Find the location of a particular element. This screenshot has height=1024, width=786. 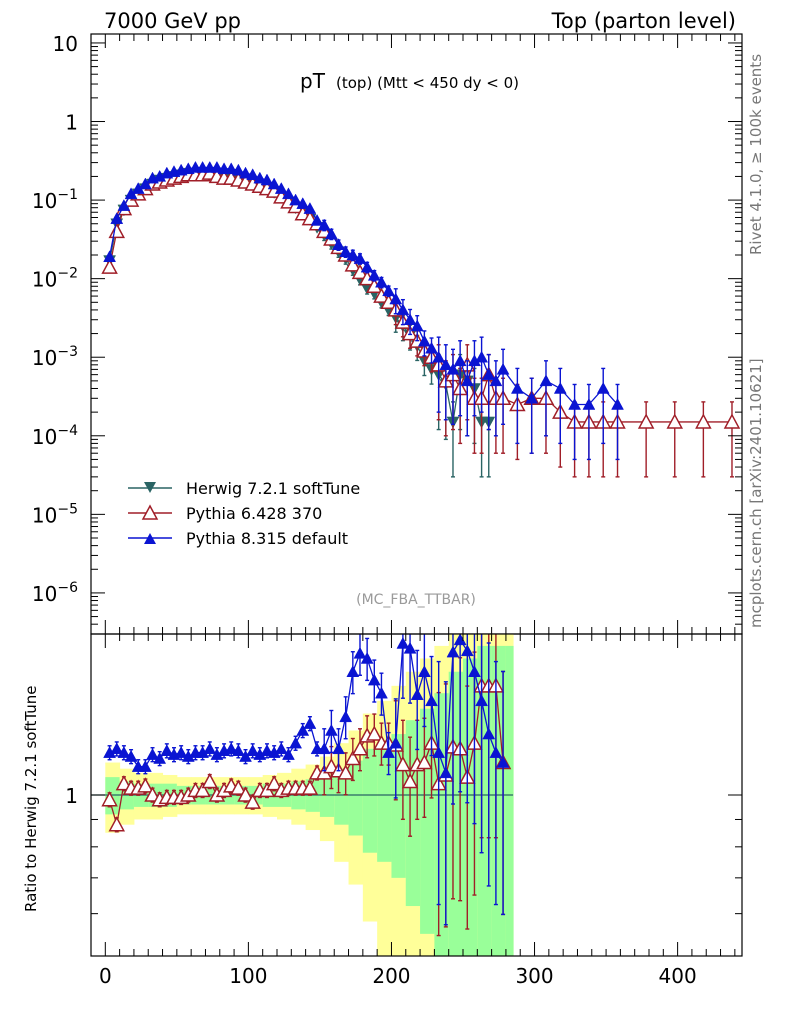

legend-label-pythia6: Pythia 6.428 370 is located at coordinates (254, 513).